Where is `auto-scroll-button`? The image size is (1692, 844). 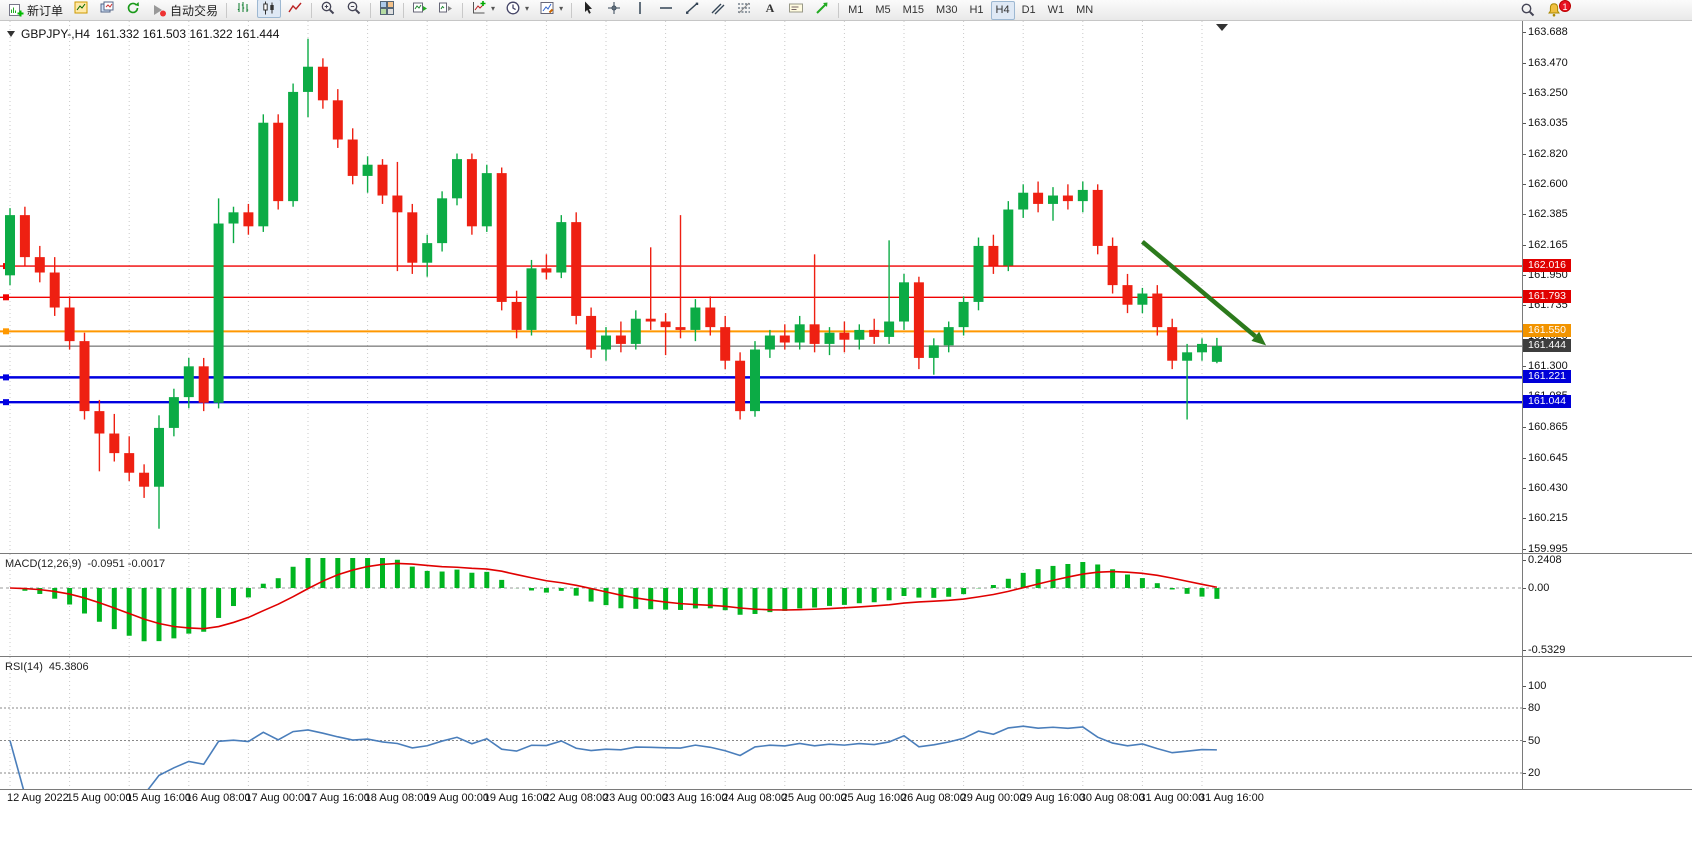
auto-scroll-button is located at coordinates (420, 9).